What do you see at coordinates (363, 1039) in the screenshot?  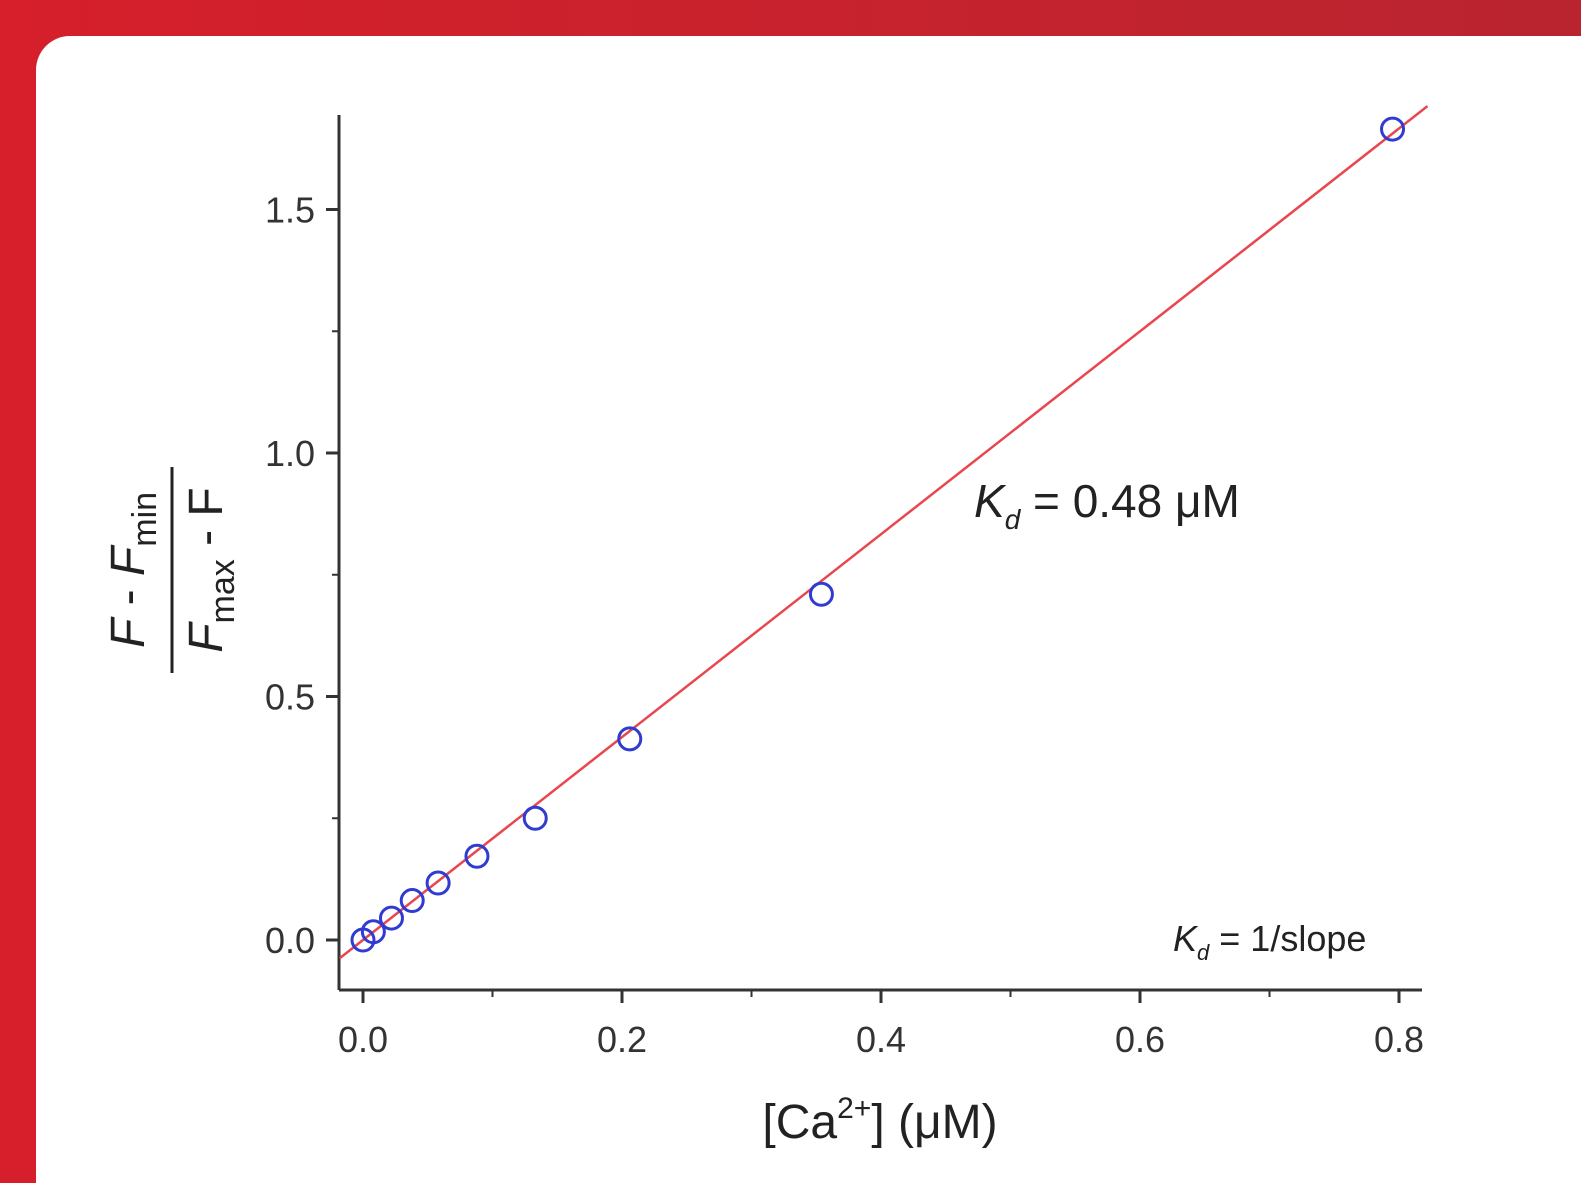 I see `x-tick-label: 0.0` at bounding box center [363, 1039].